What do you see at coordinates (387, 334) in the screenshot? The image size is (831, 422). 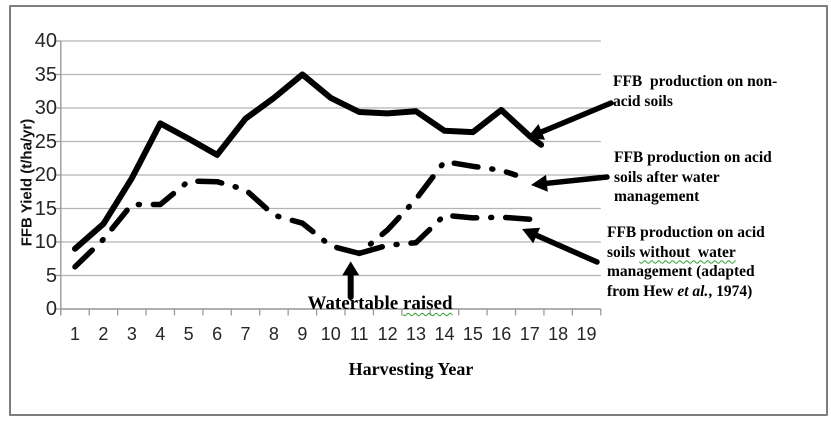 I see `x-tick-label: 12` at bounding box center [387, 334].